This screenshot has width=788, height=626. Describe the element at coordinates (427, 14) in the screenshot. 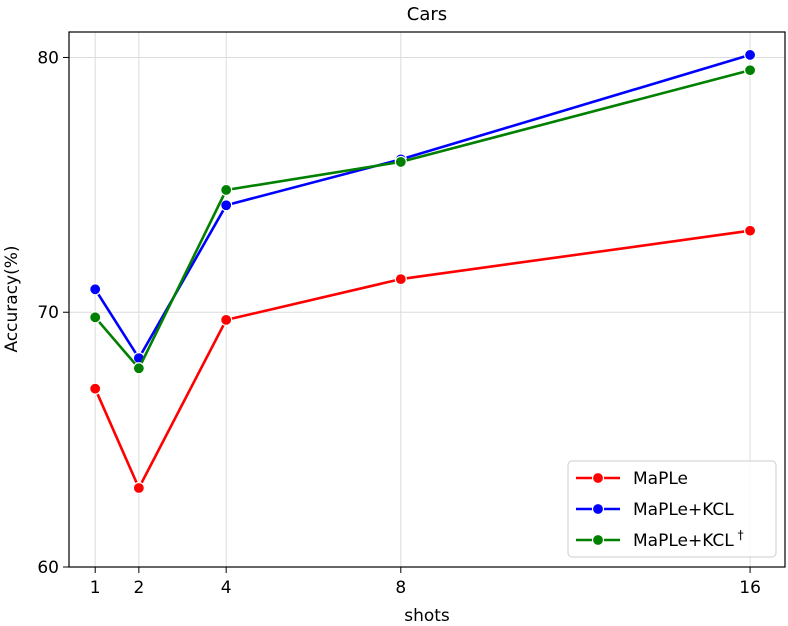

I see `chart-title: Cars` at that location.